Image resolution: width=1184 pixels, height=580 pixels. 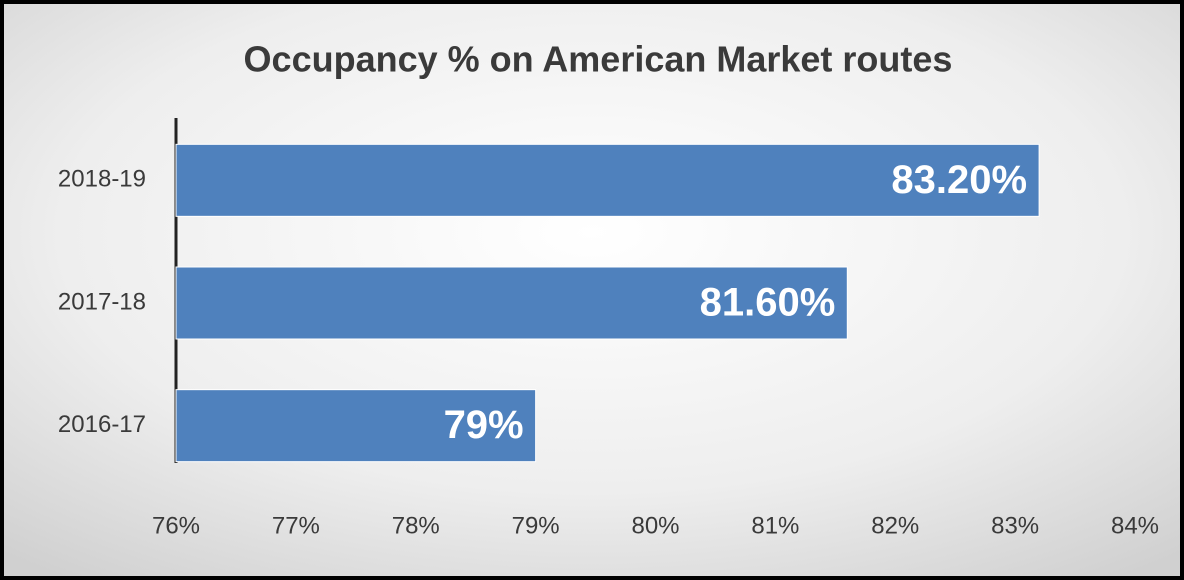 What do you see at coordinates (536, 525) in the screenshot?
I see `x-tick-label: 79%` at bounding box center [536, 525].